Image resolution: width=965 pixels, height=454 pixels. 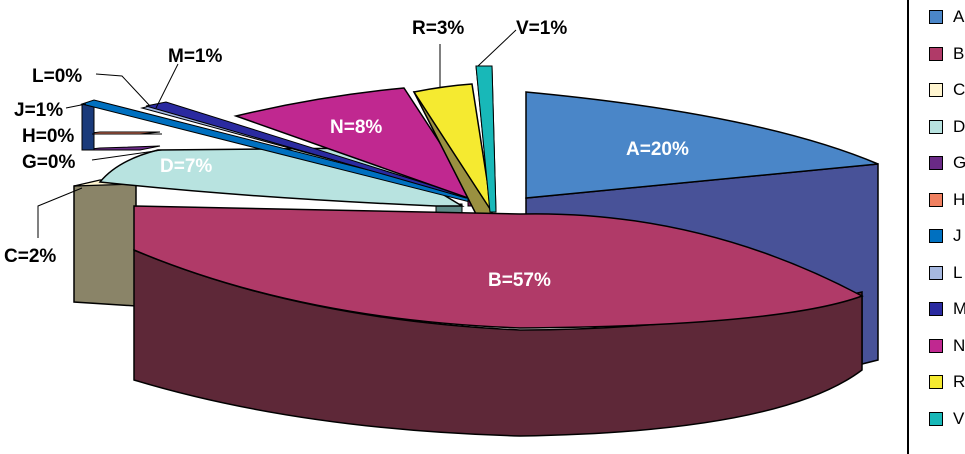 I want to click on slice-J-side, so click(x=88, y=127).